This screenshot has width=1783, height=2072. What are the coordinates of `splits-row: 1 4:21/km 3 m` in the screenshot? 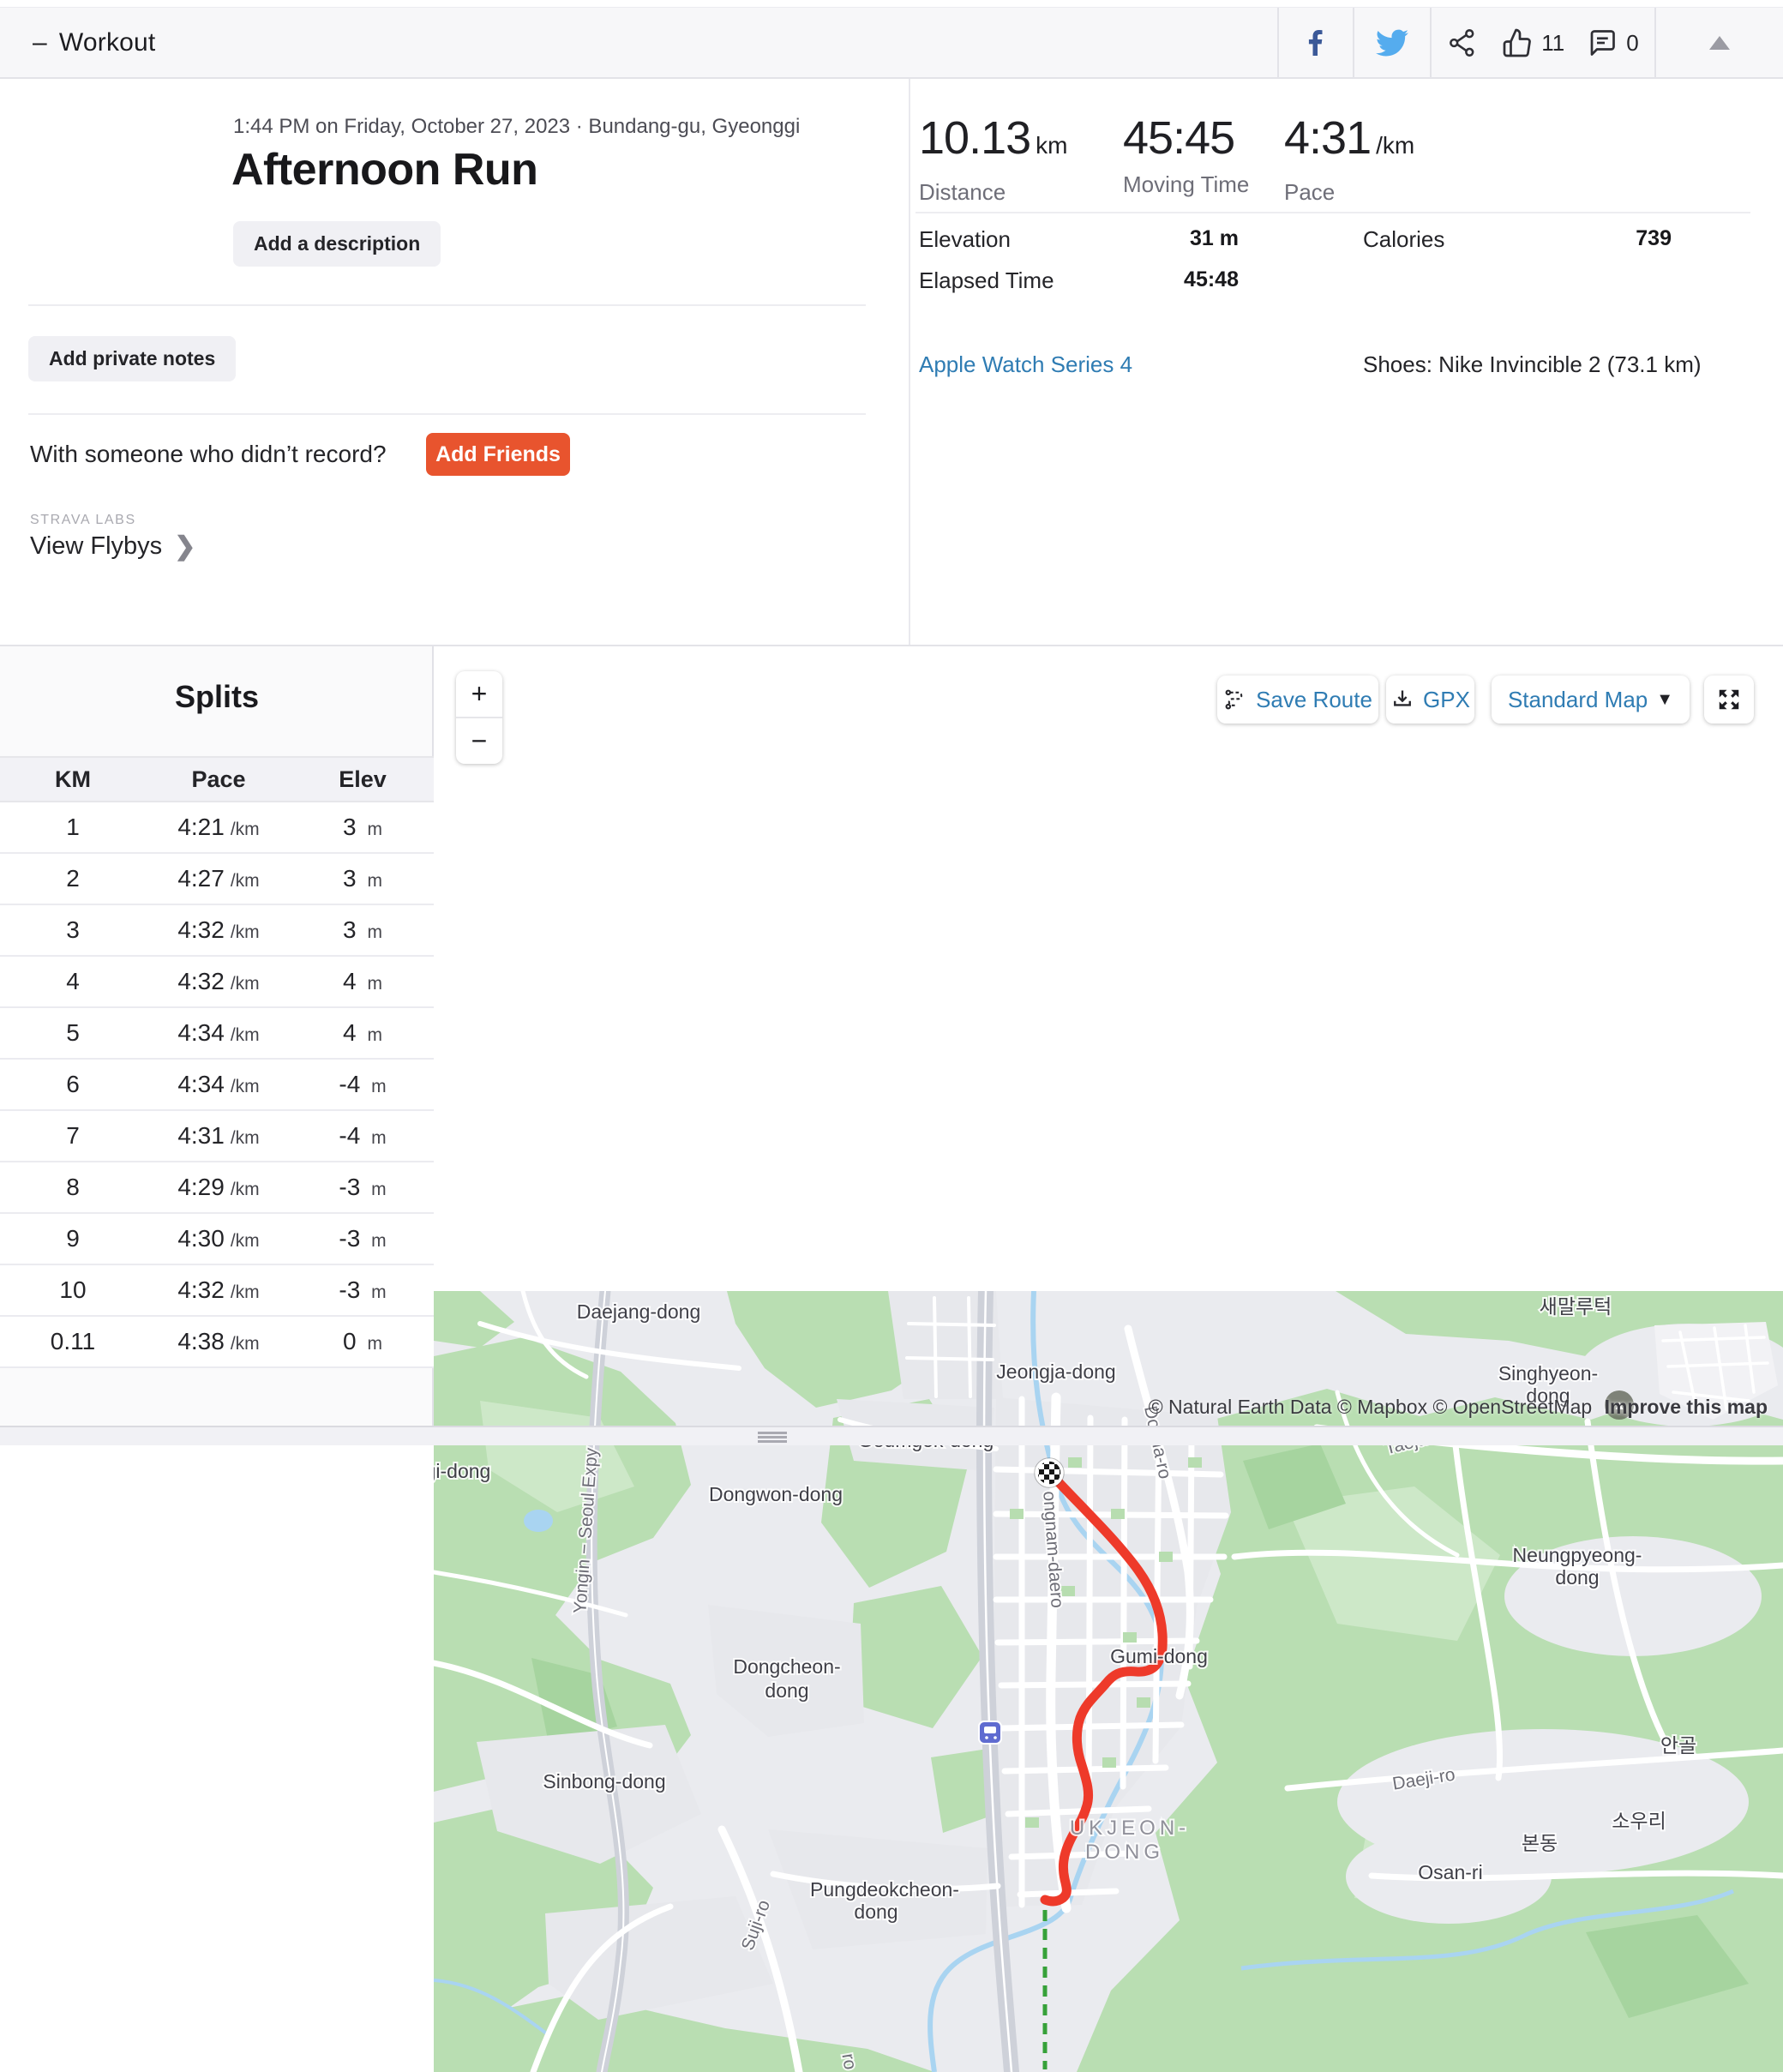 It's located at (217, 828).